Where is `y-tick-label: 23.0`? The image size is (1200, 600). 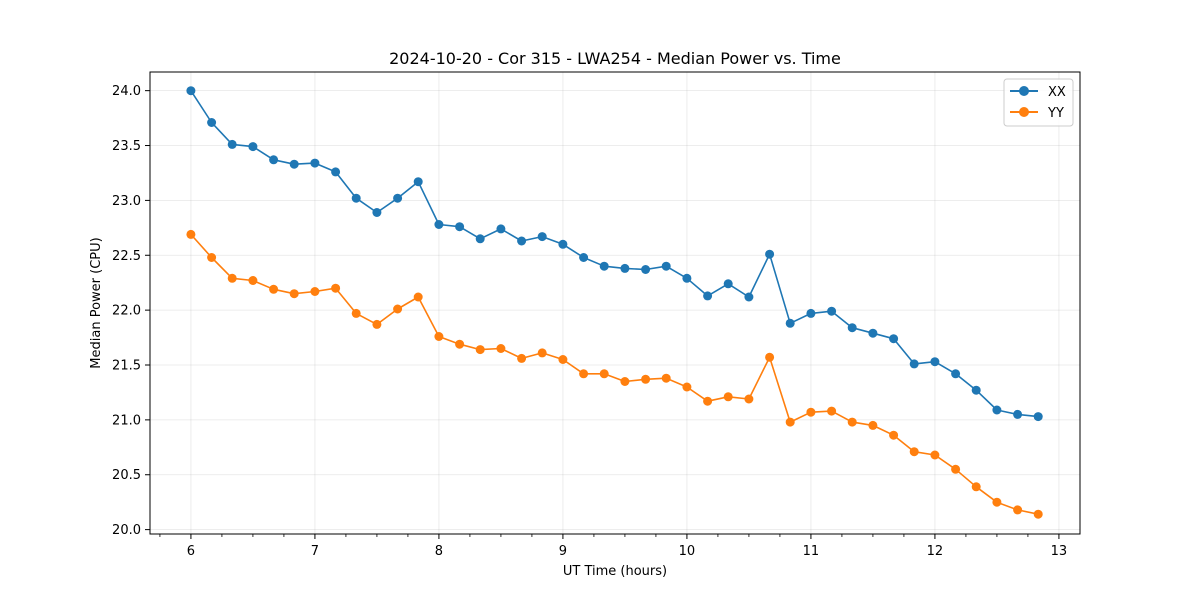
y-tick-label: 23.0 is located at coordinates (126, 201).